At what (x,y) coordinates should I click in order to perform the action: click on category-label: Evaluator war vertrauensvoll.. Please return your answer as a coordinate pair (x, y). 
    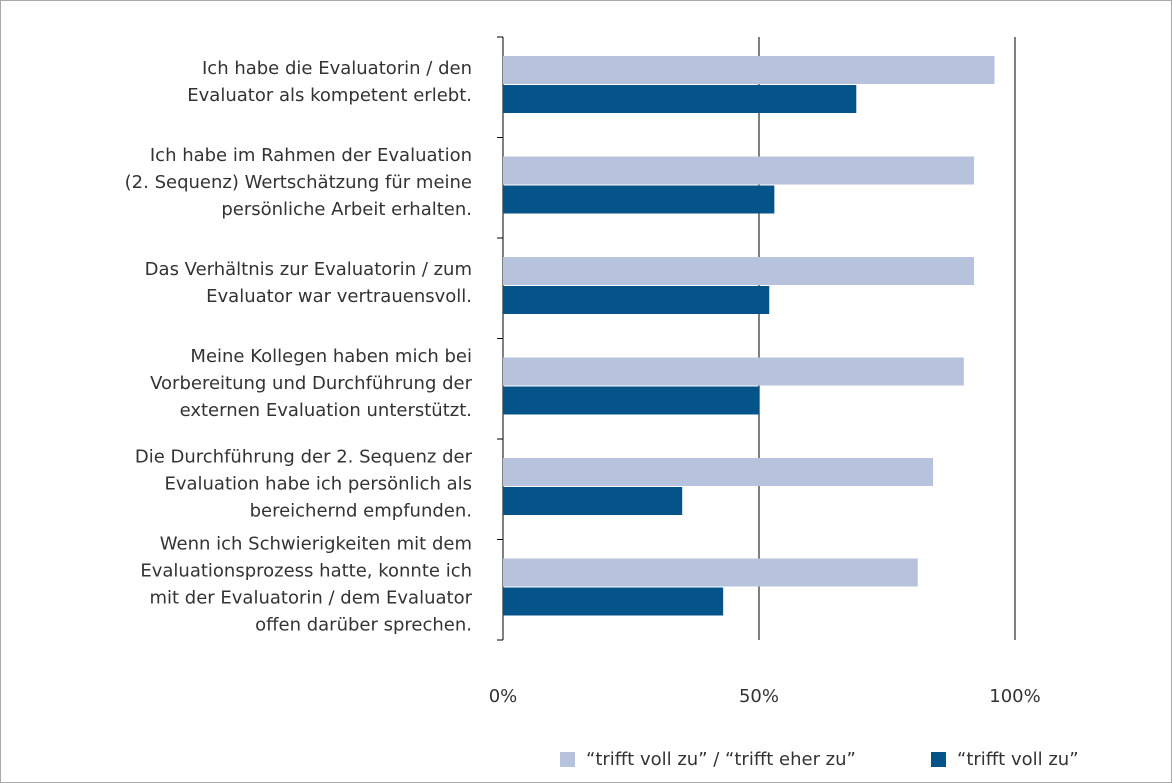
    Looking at the image, I should click on (339, 296).